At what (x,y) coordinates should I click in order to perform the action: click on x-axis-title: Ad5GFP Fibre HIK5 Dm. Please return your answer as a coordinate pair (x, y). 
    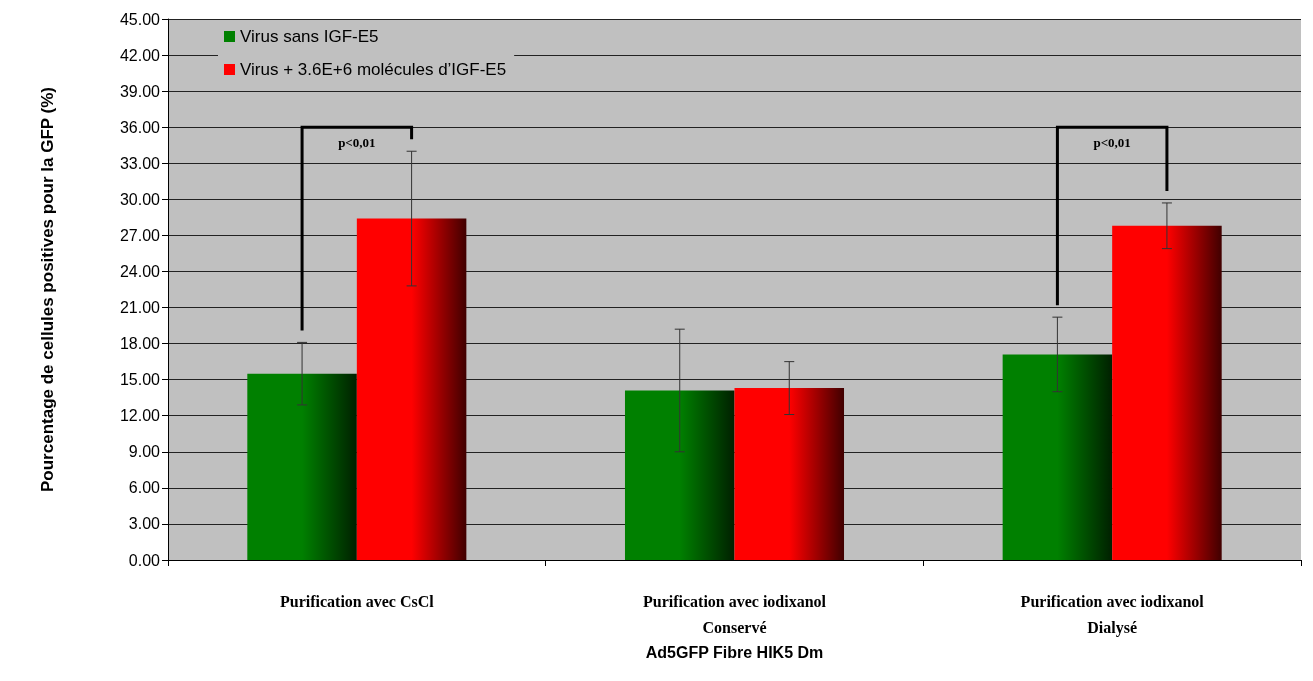
    Looking at the image, I should click on (734, 653).